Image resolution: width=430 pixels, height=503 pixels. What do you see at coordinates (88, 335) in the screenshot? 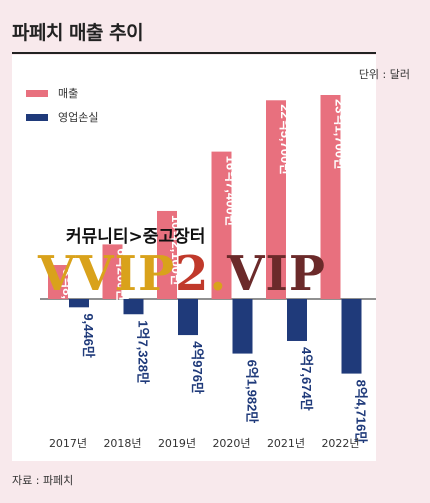
I see `bar-label-loss: 9,446만` at bounding box center [88, 335].